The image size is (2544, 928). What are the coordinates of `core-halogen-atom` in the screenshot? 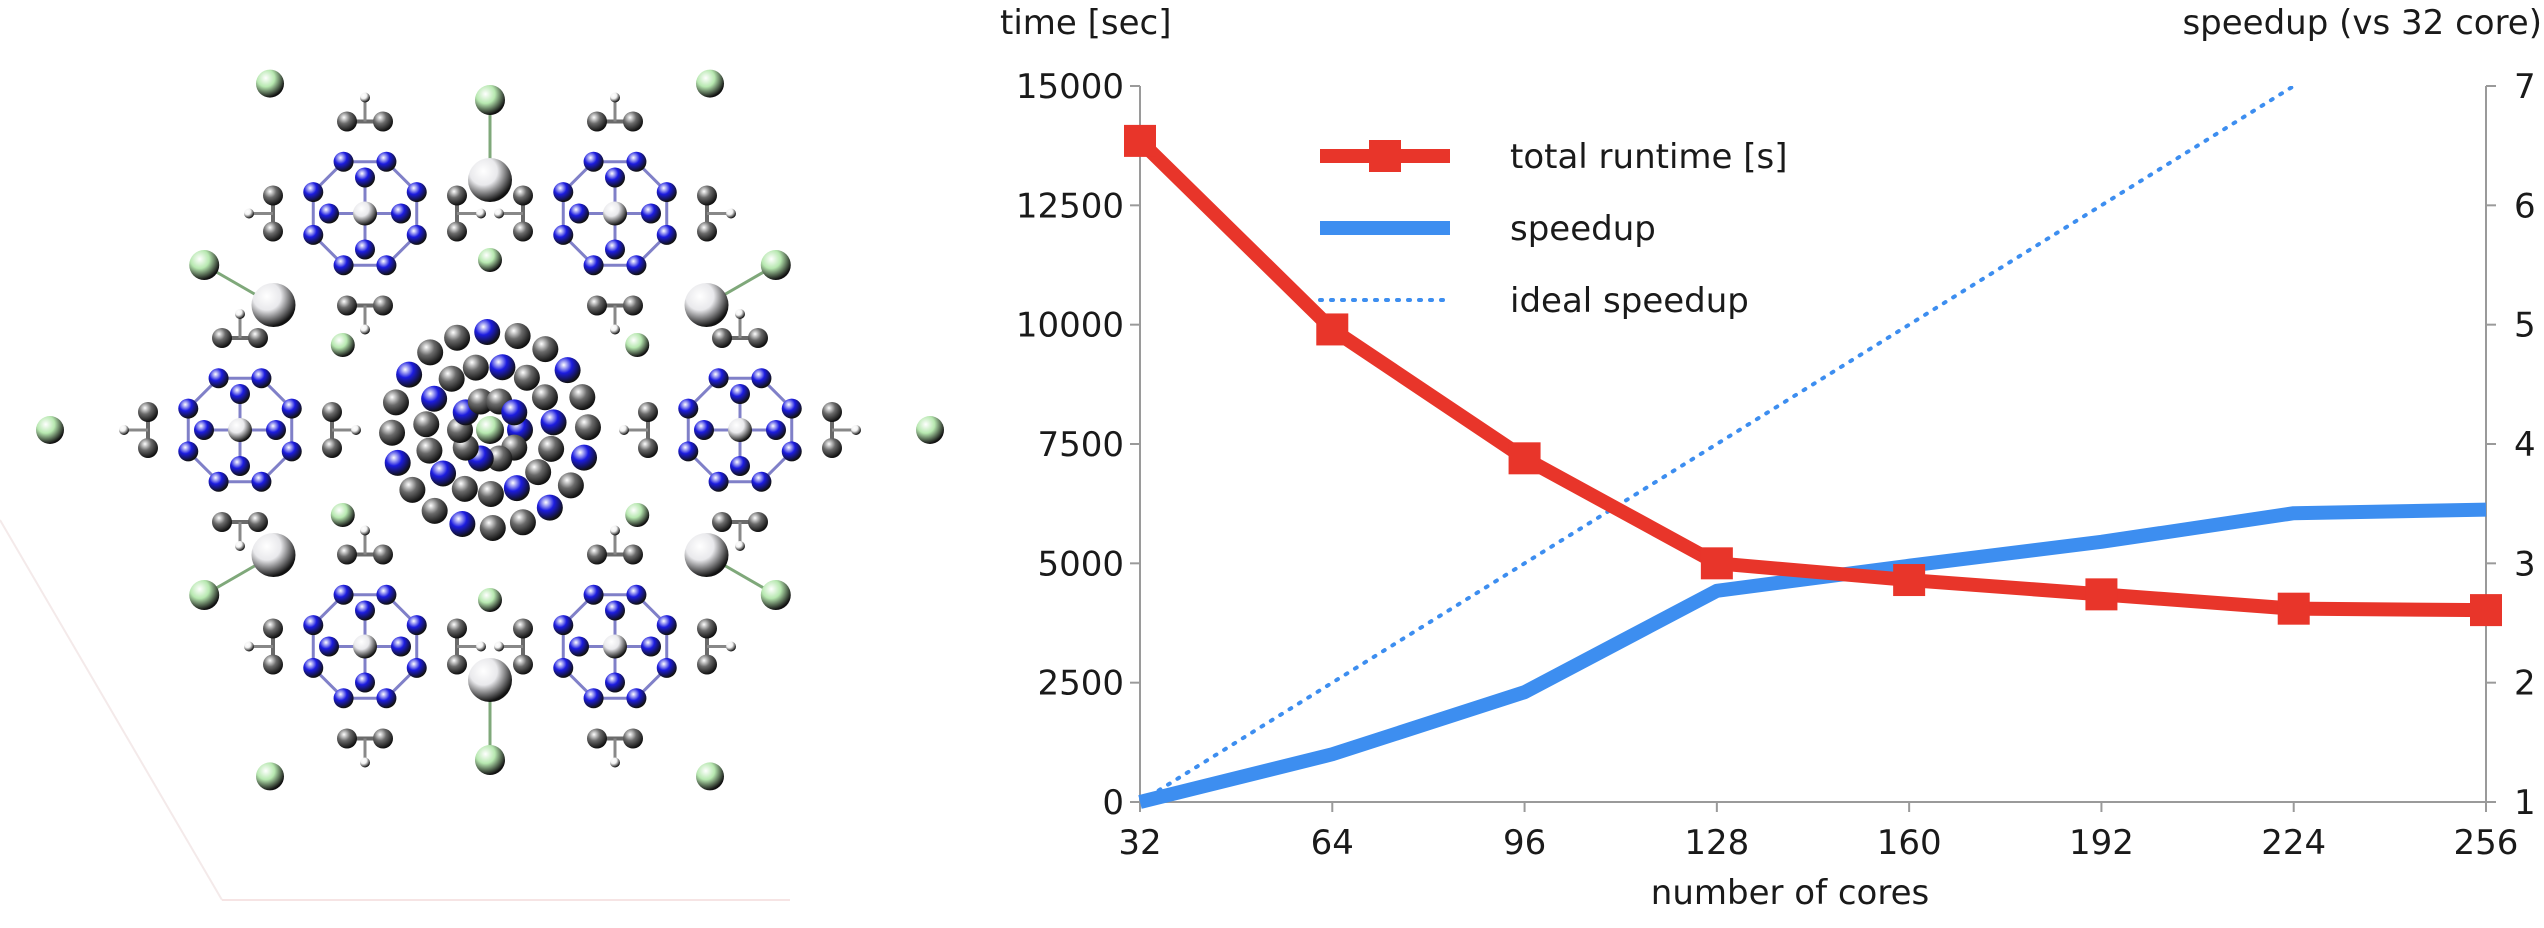 It's located at (490, 430).